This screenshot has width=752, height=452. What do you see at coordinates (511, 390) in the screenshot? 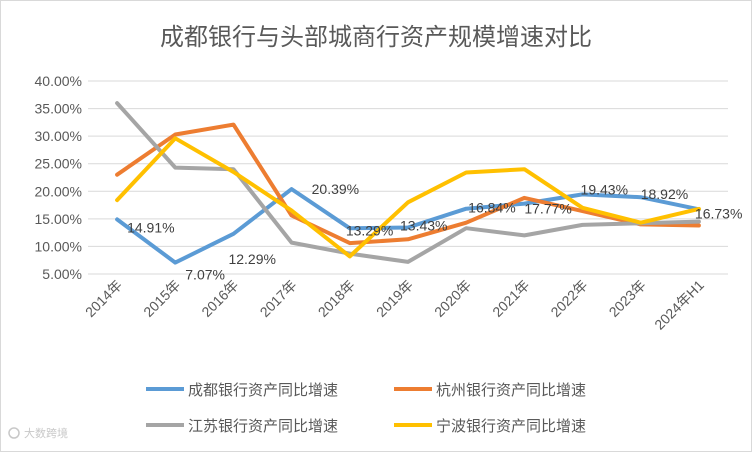
I see `legend-label: 杭州银行资产同比增速` at bounding box center [511, 390].